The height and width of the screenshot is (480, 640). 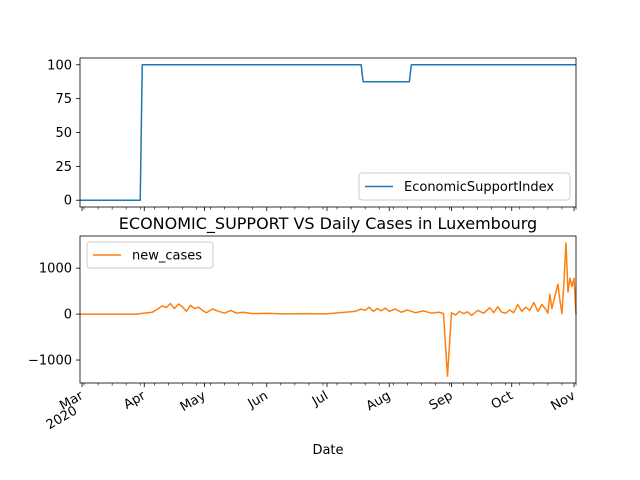 I want to click on economic-support-y-ticks: 0 25 50 75 100, so click(x=63, y=133).